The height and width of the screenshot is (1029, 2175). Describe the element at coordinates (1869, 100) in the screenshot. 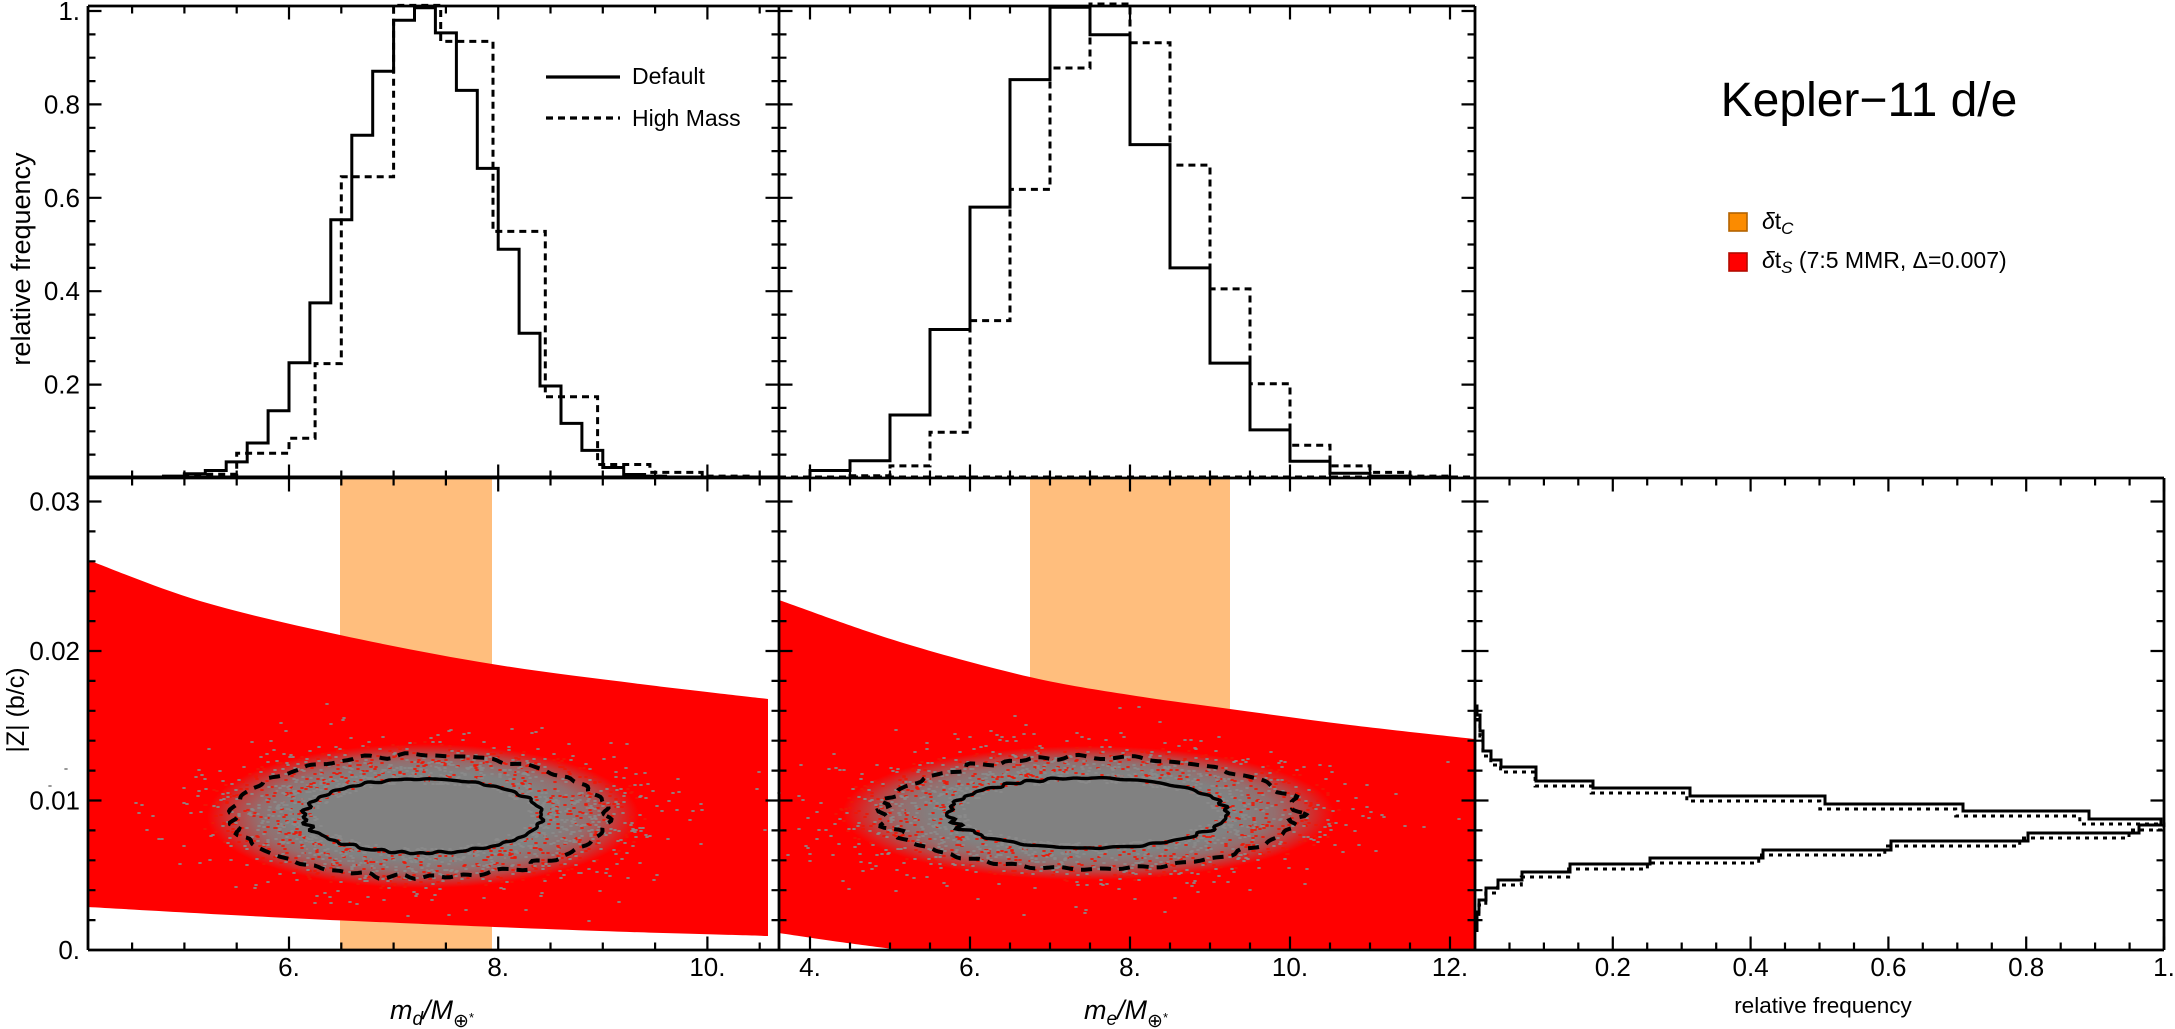

I see `svg-text: Kepler−11 d/e` at that location.